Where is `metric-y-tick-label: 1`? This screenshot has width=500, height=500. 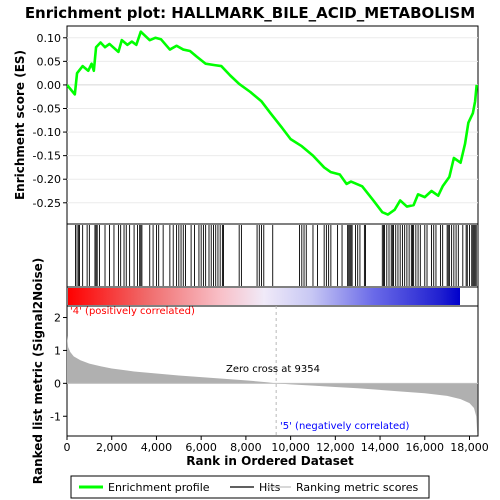 metric-y-tick-label: 1 is located at coordinates (57, 350).